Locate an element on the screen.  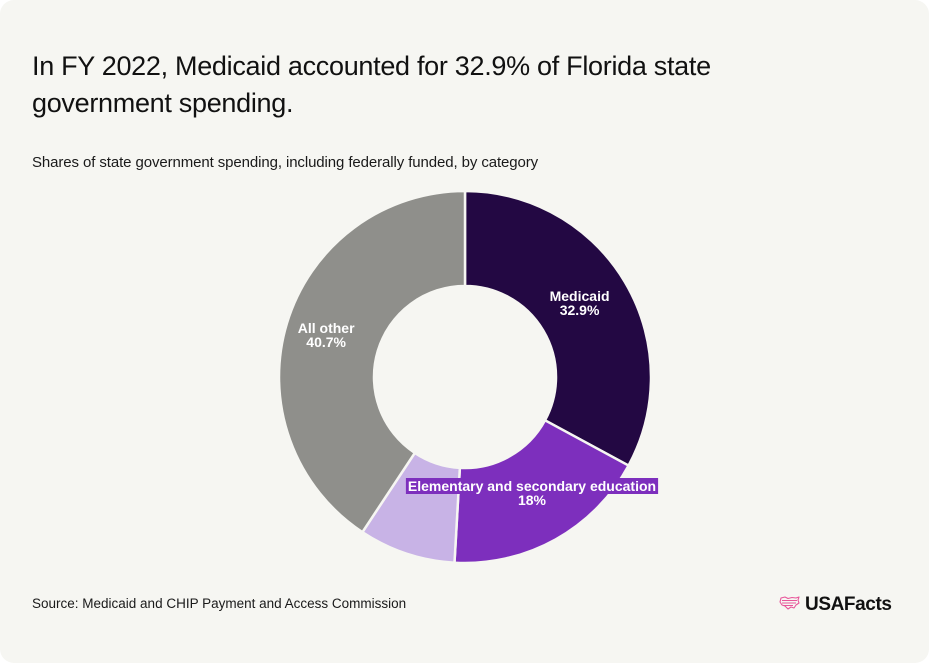
usafacts-logo: USAFacts is located at coordinates (835, 605).